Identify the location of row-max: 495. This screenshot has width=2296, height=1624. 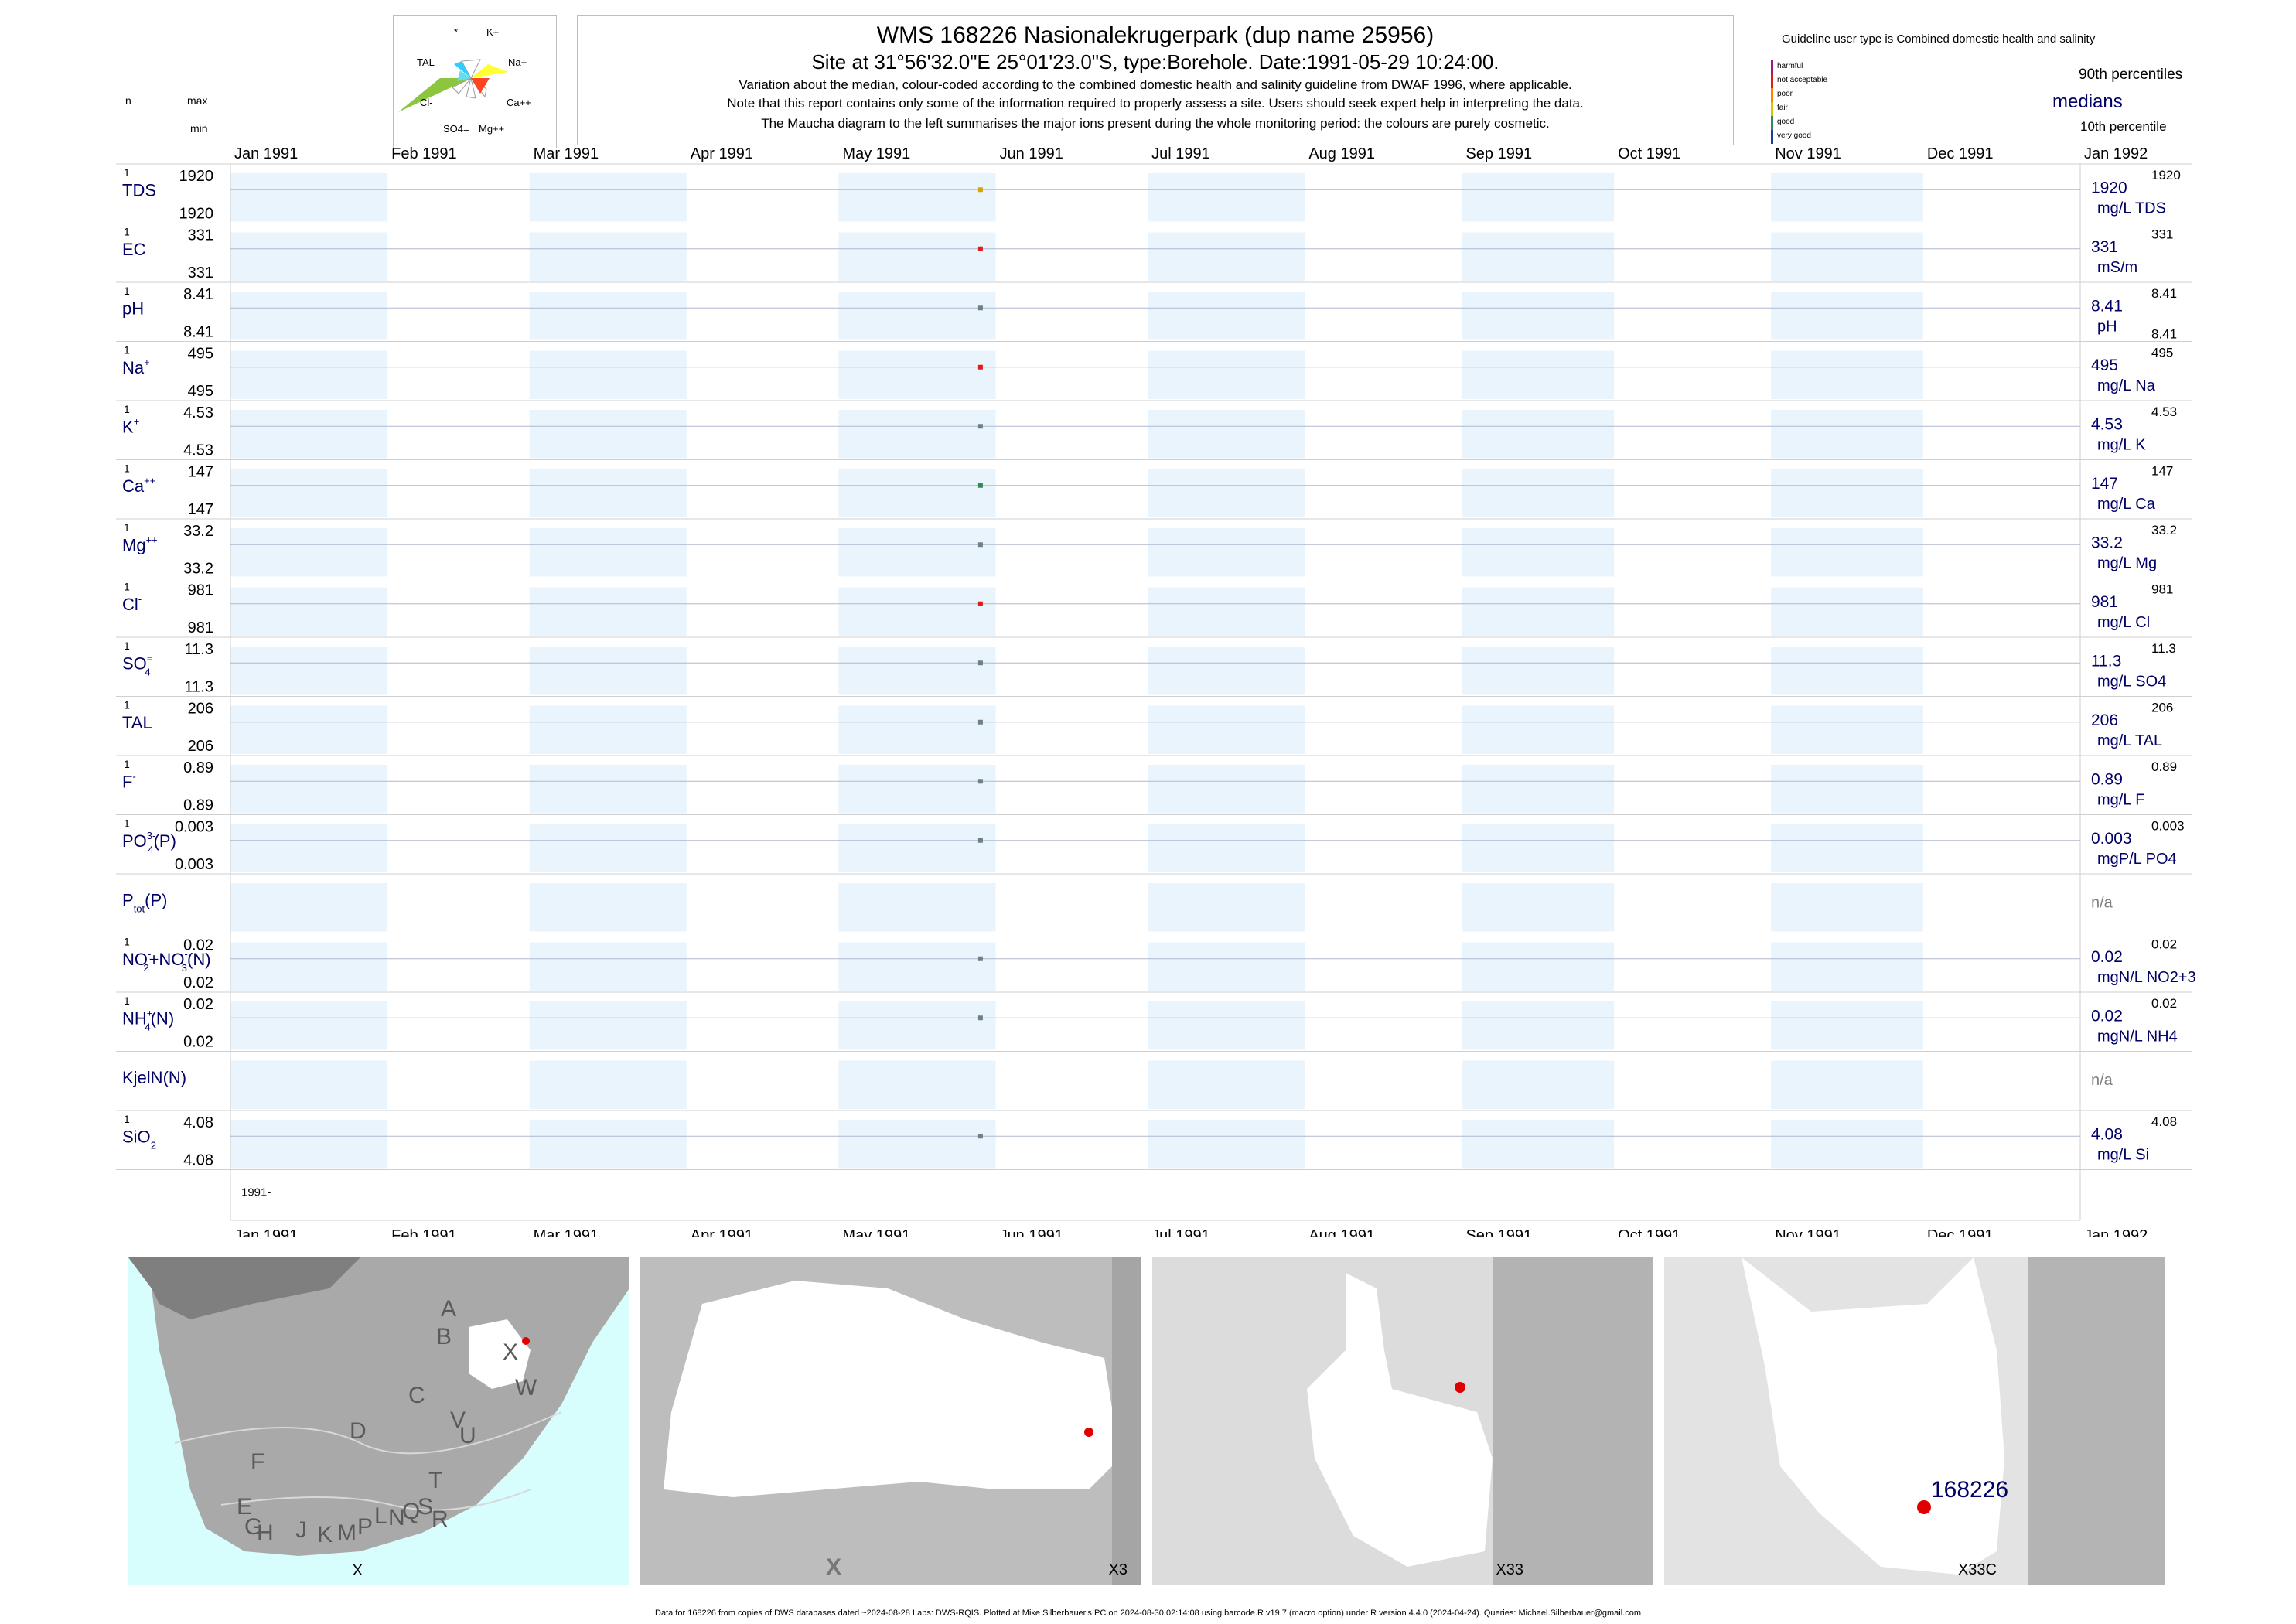
(200, 354).